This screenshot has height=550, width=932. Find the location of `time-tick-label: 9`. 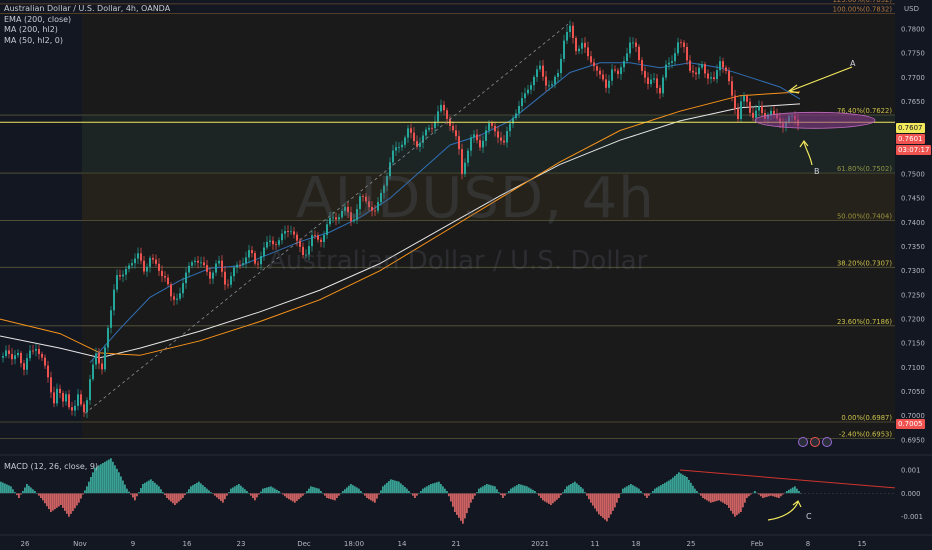

time-tick-label: 9 is located at coordinates (133, 544).